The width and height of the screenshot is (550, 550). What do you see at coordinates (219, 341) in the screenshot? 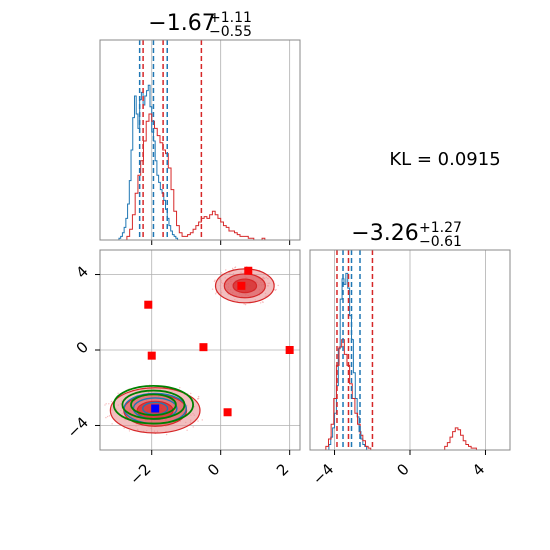
I see `joint-markers` at bounding box center [219, 341].